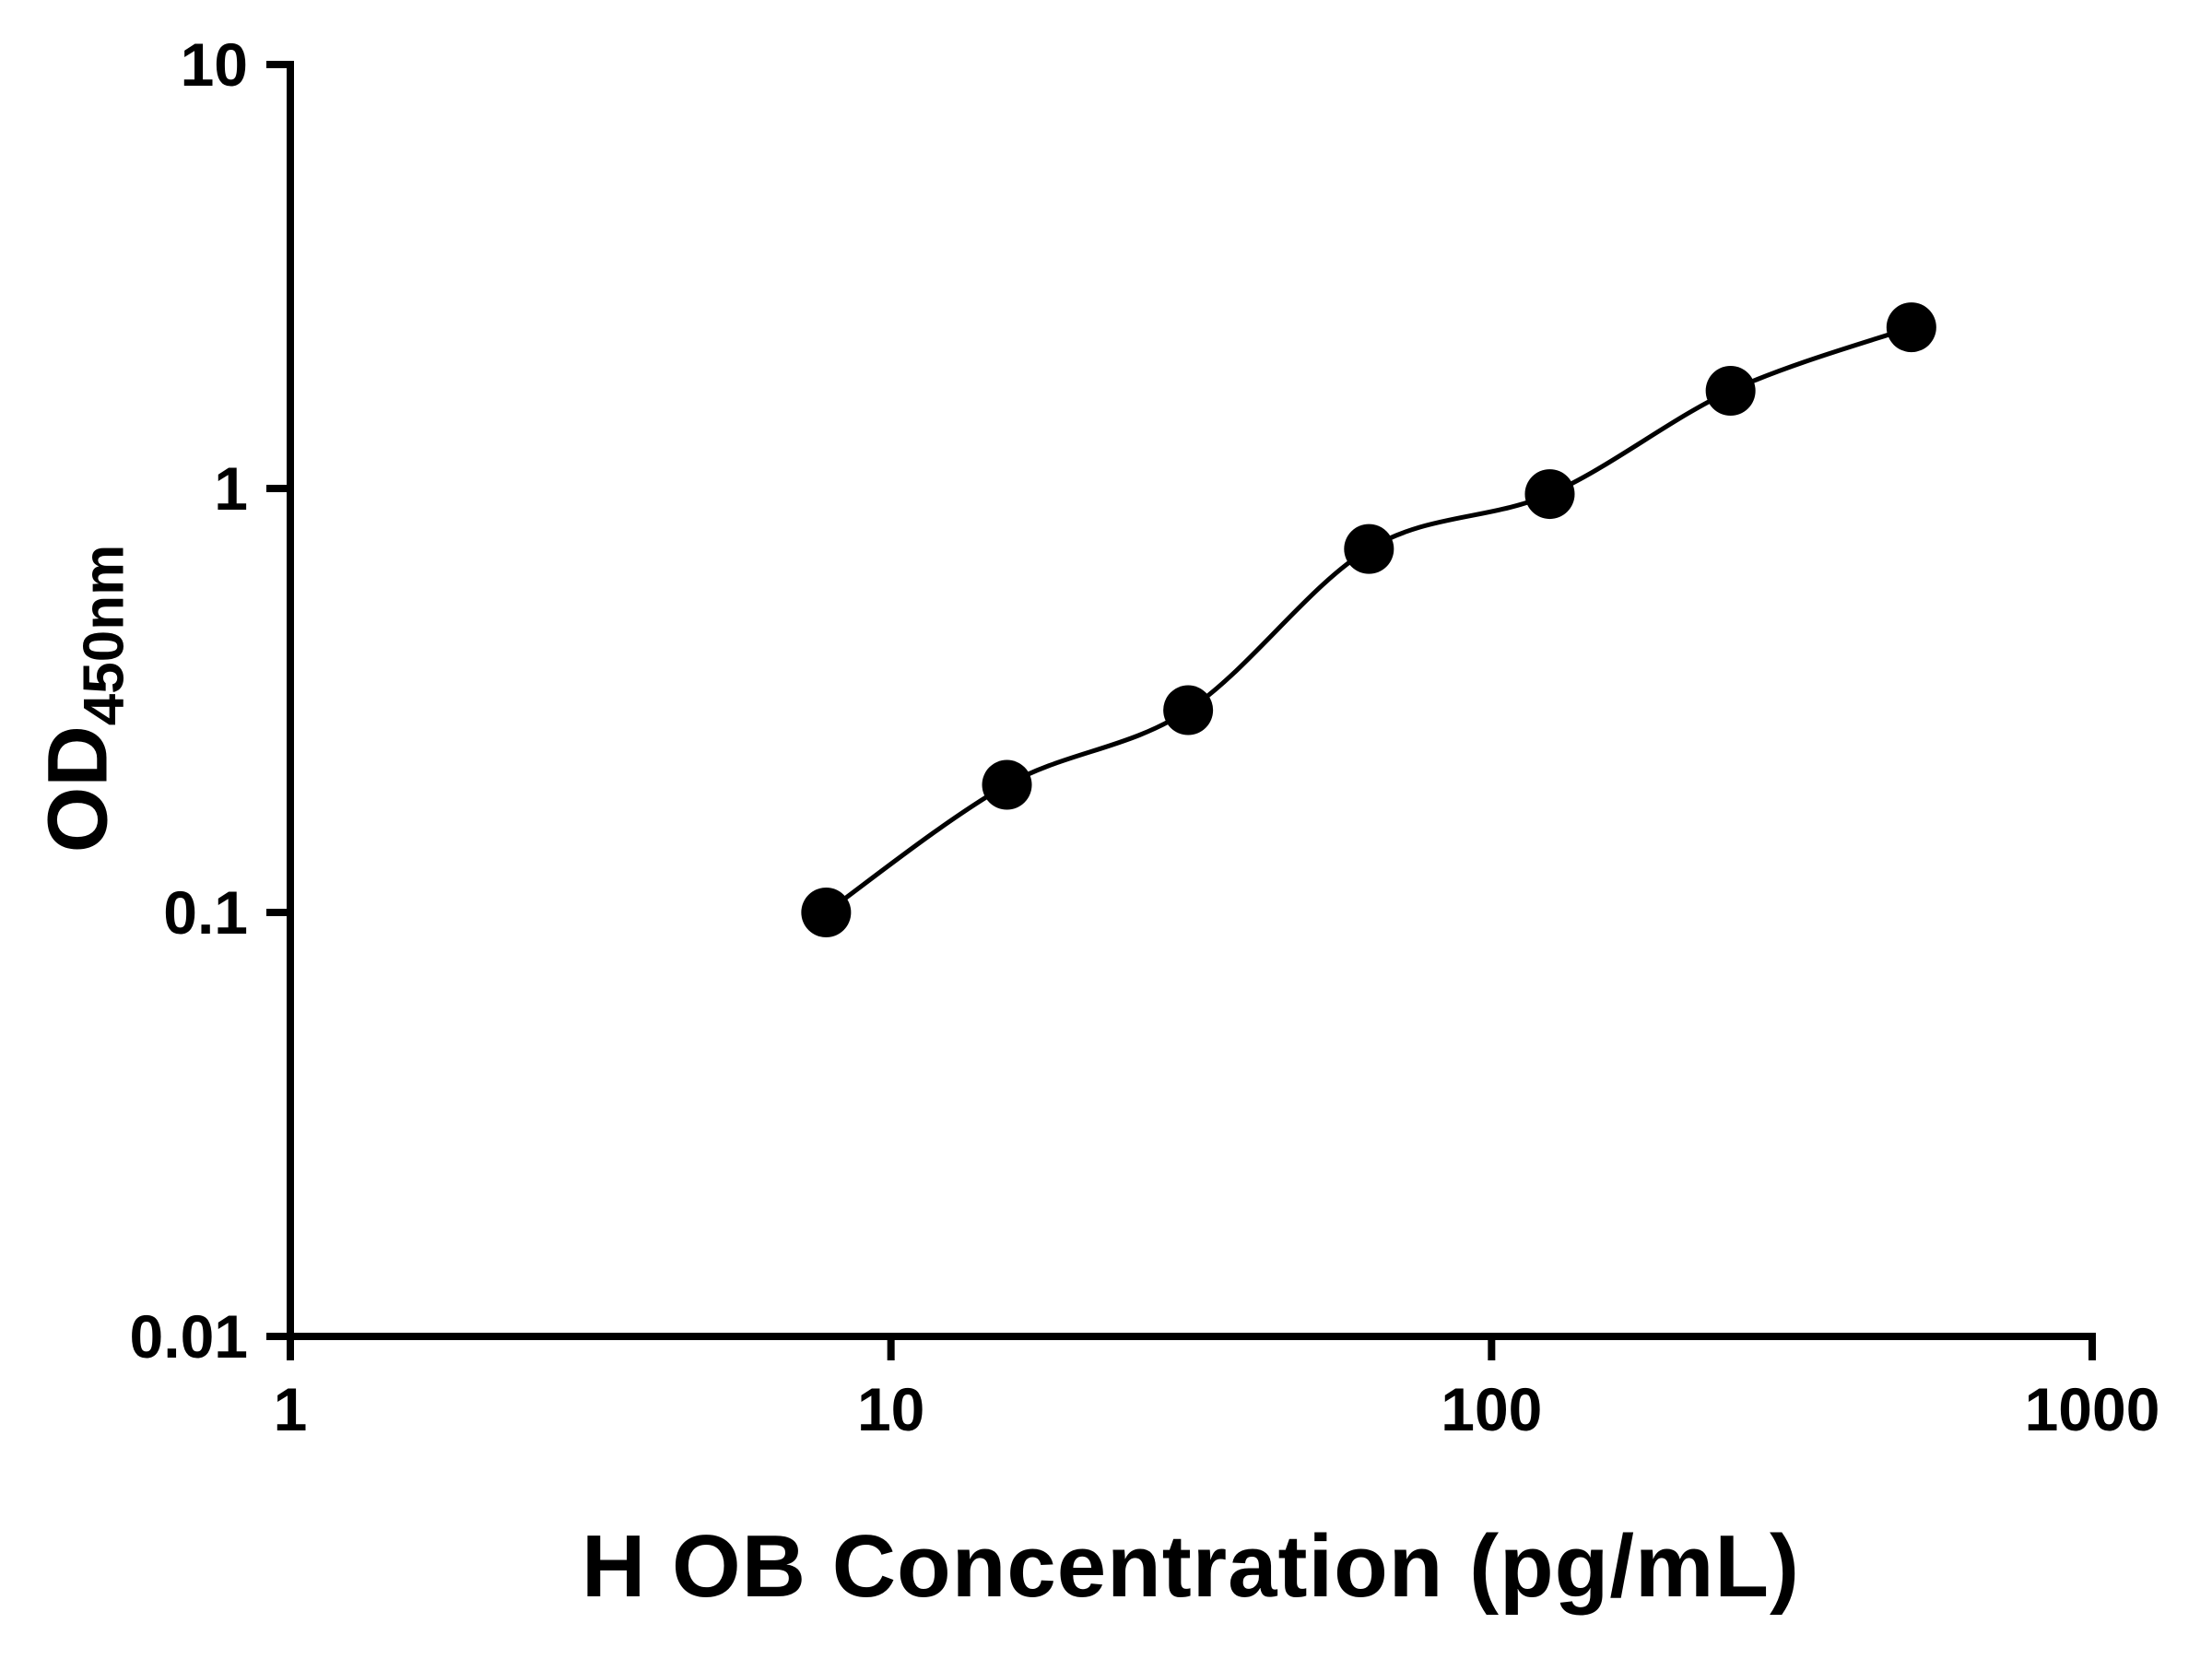 This screenshot has width=2212, height=1659. Describe the element at coordinates (291, 1409) in the screenshot. I see `x-tick-label: 1` at that location.